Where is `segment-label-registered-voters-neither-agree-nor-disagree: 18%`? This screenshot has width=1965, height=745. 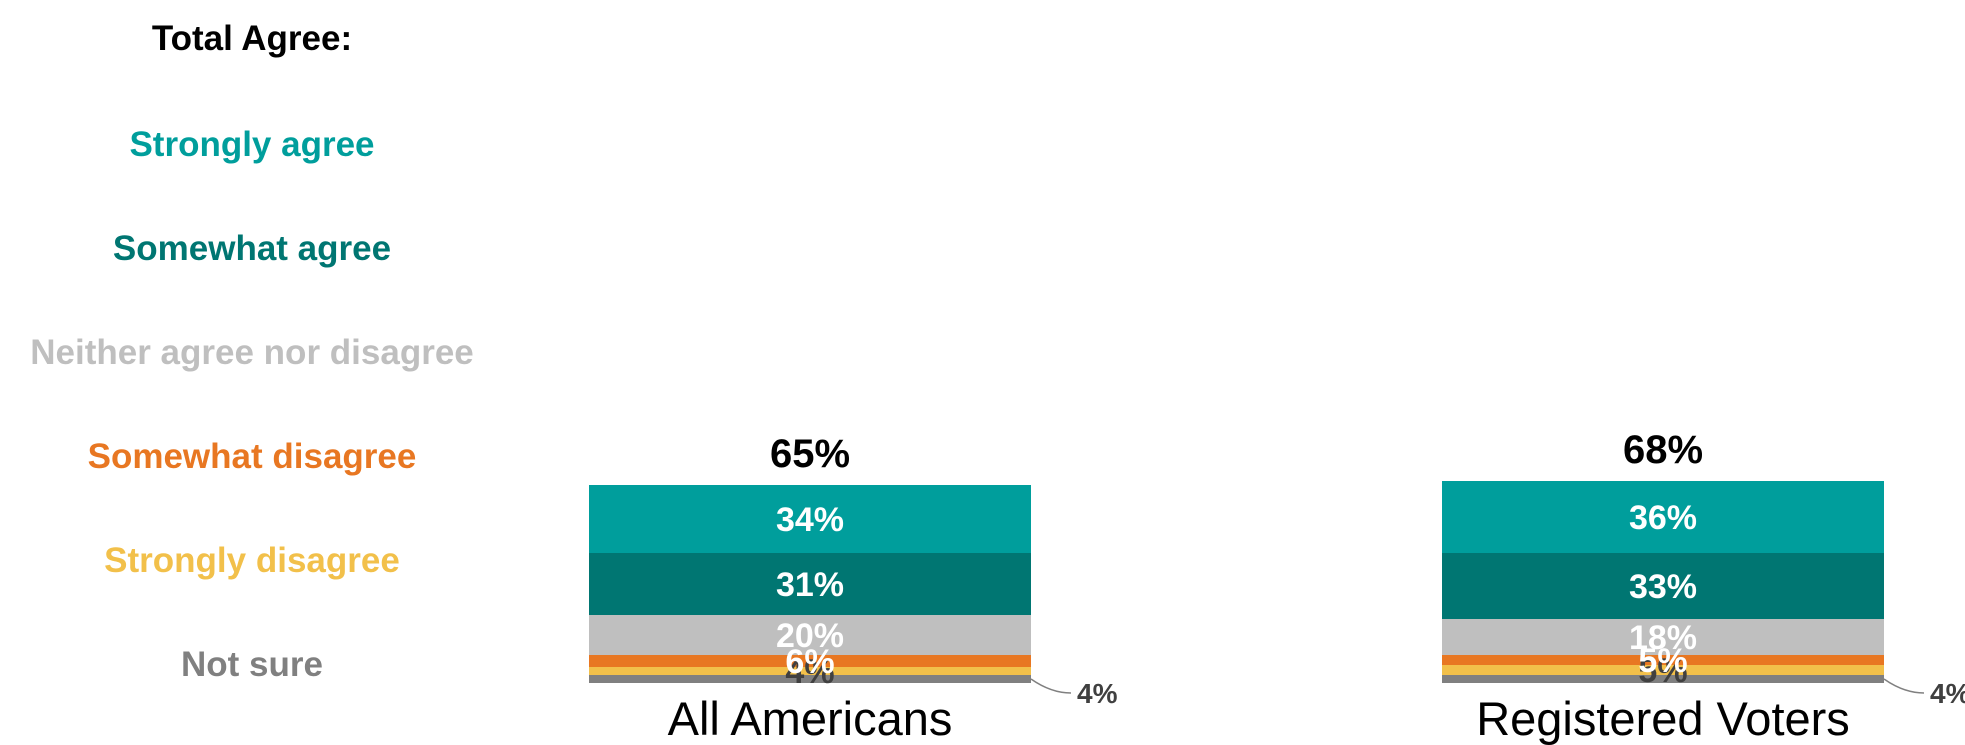 segment-label-registered-voters-neither-agree-nor-disagree: 18% is located at coordinates (1663, 638).